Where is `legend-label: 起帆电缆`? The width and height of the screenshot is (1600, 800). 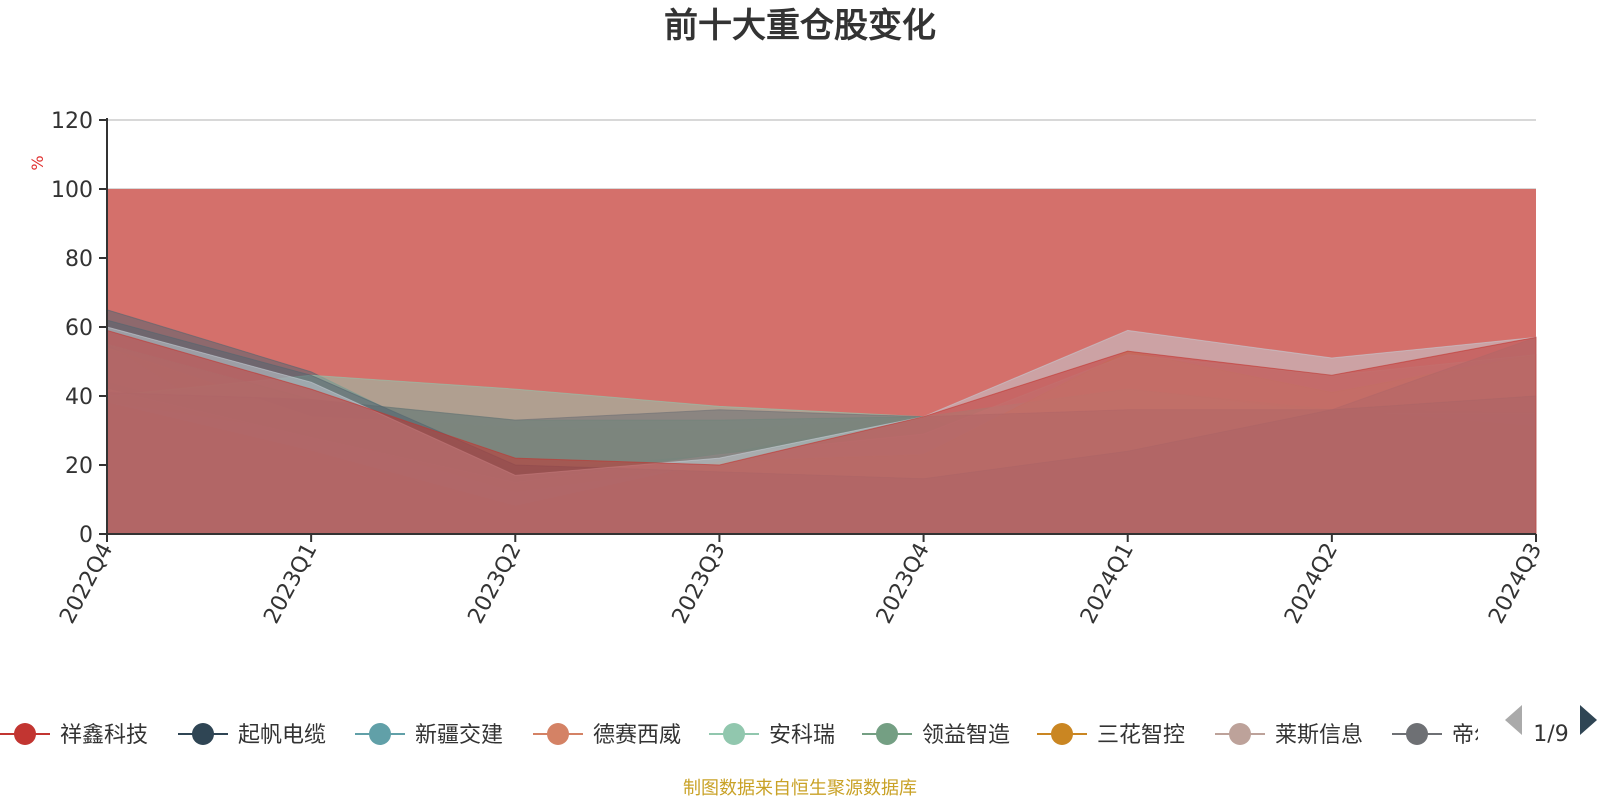 legend-label: 起帆电缆 is located at coordinates (282, 735).